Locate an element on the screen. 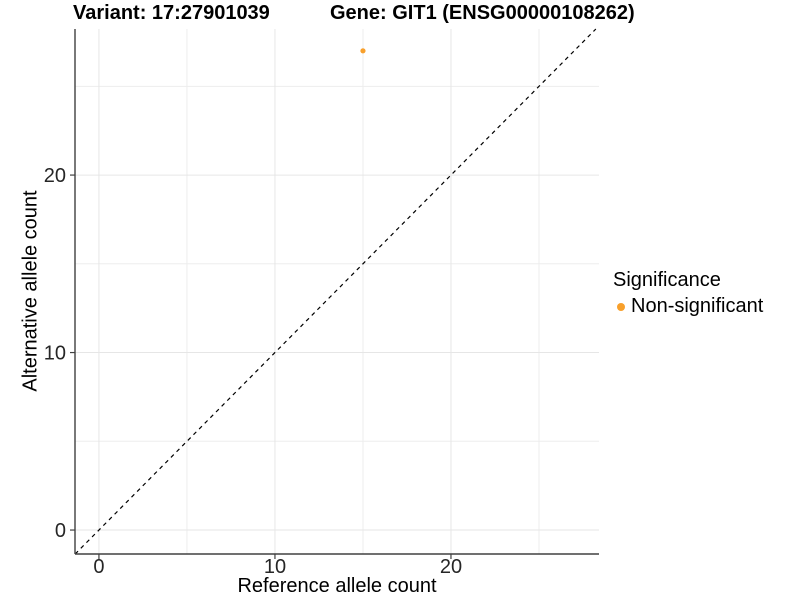  y-tick-label: 10 is located at coordinates (55, 354).